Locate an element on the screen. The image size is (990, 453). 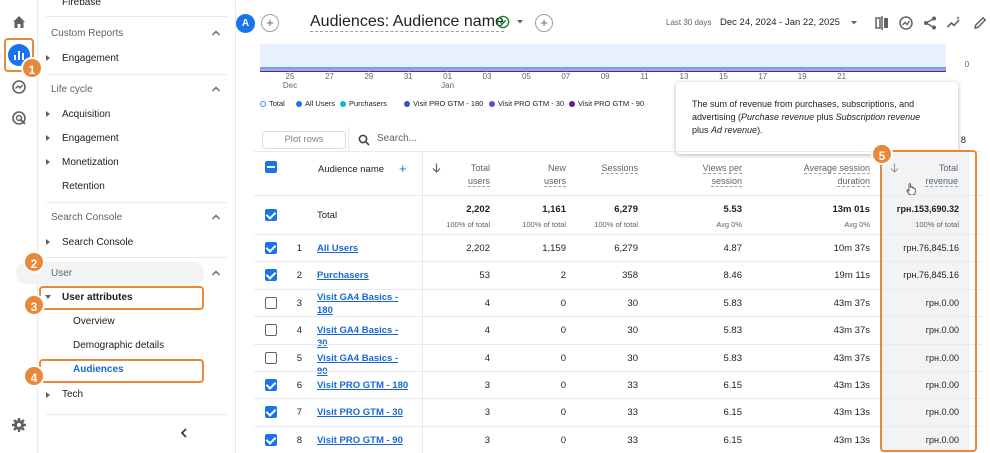
trend-sparkle-icon is located at coordinates (954, 23).